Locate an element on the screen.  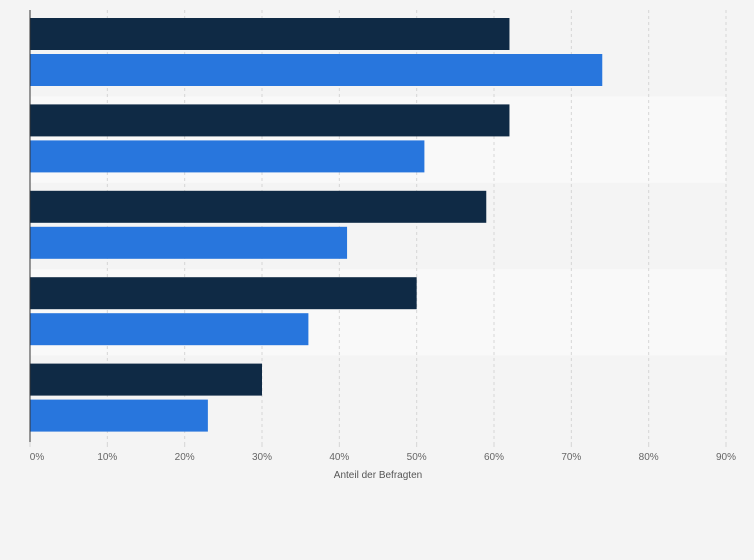
bar-cat3-series2 is located at coordinates (189, 242).